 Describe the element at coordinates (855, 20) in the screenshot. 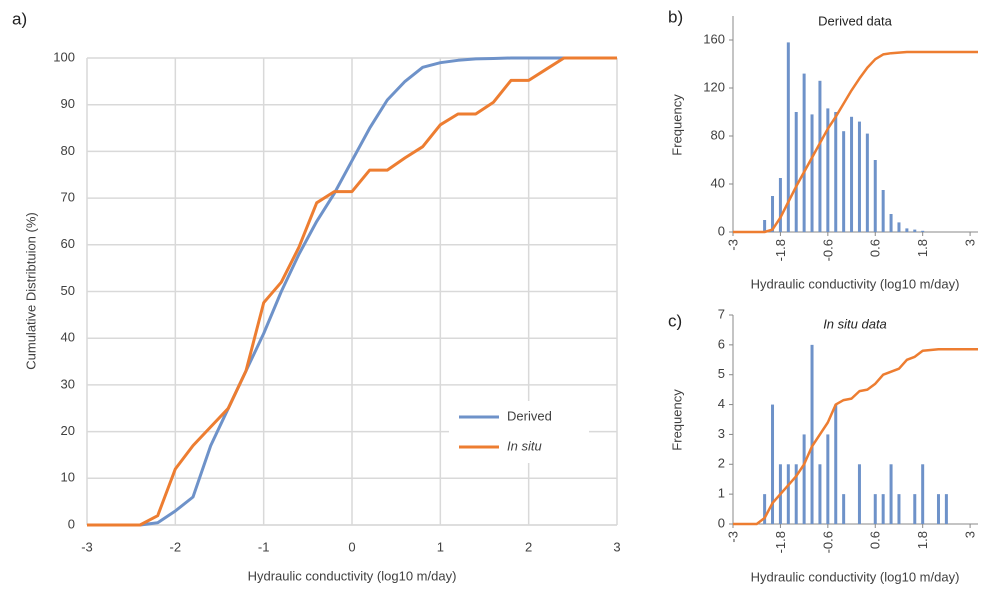

I see `chart-title: Derived data` at that location.